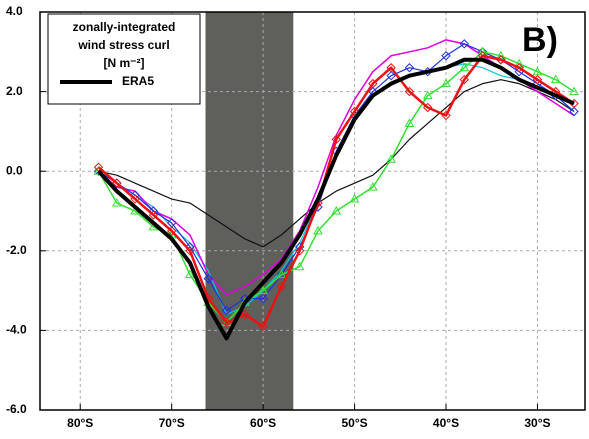  I want to click on x-tick-label: 80°S, so click(80, 423).